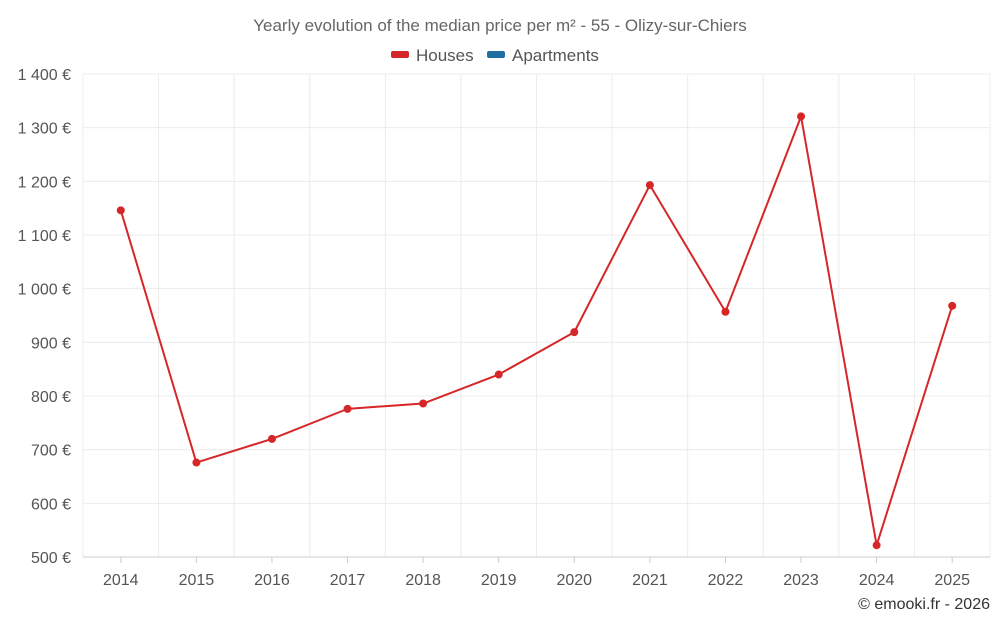  I want to click on legend-item-houses: Houses, so click(432, 55).